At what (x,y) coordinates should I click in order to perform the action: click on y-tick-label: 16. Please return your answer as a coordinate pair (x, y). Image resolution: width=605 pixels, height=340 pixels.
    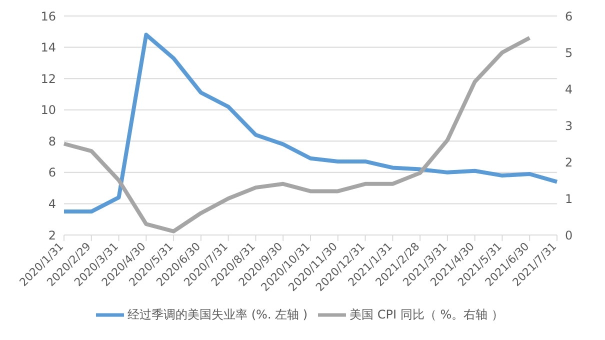
    Looking at the image, I should click on (48, 16).